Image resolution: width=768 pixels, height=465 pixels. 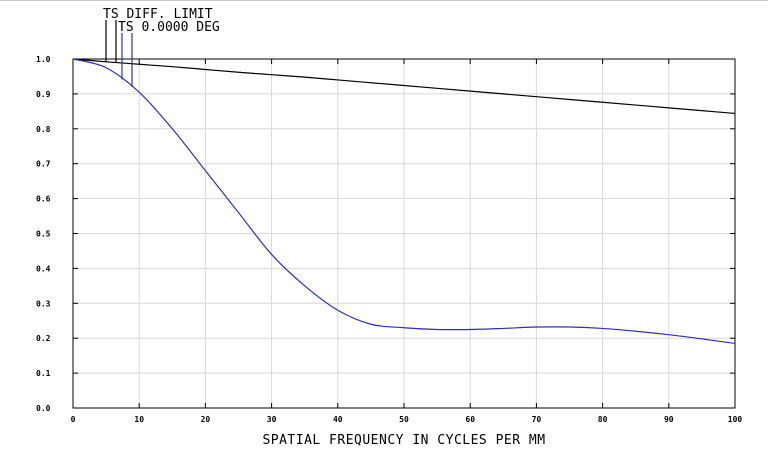 I want to click on x-tick-label: 80, so click(x=603, y=419).